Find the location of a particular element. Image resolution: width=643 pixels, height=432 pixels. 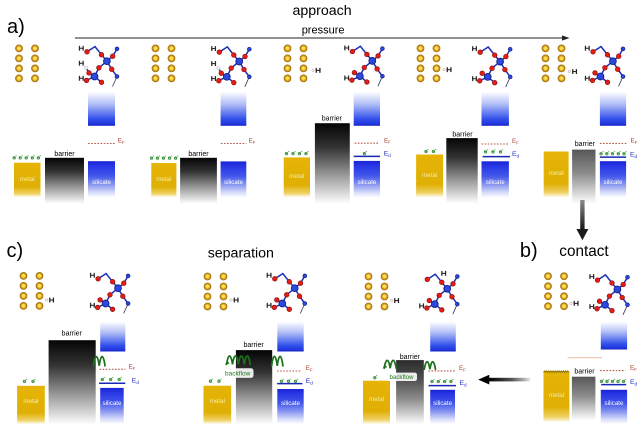

svg-text: a) is located at coordinates (16, 27).